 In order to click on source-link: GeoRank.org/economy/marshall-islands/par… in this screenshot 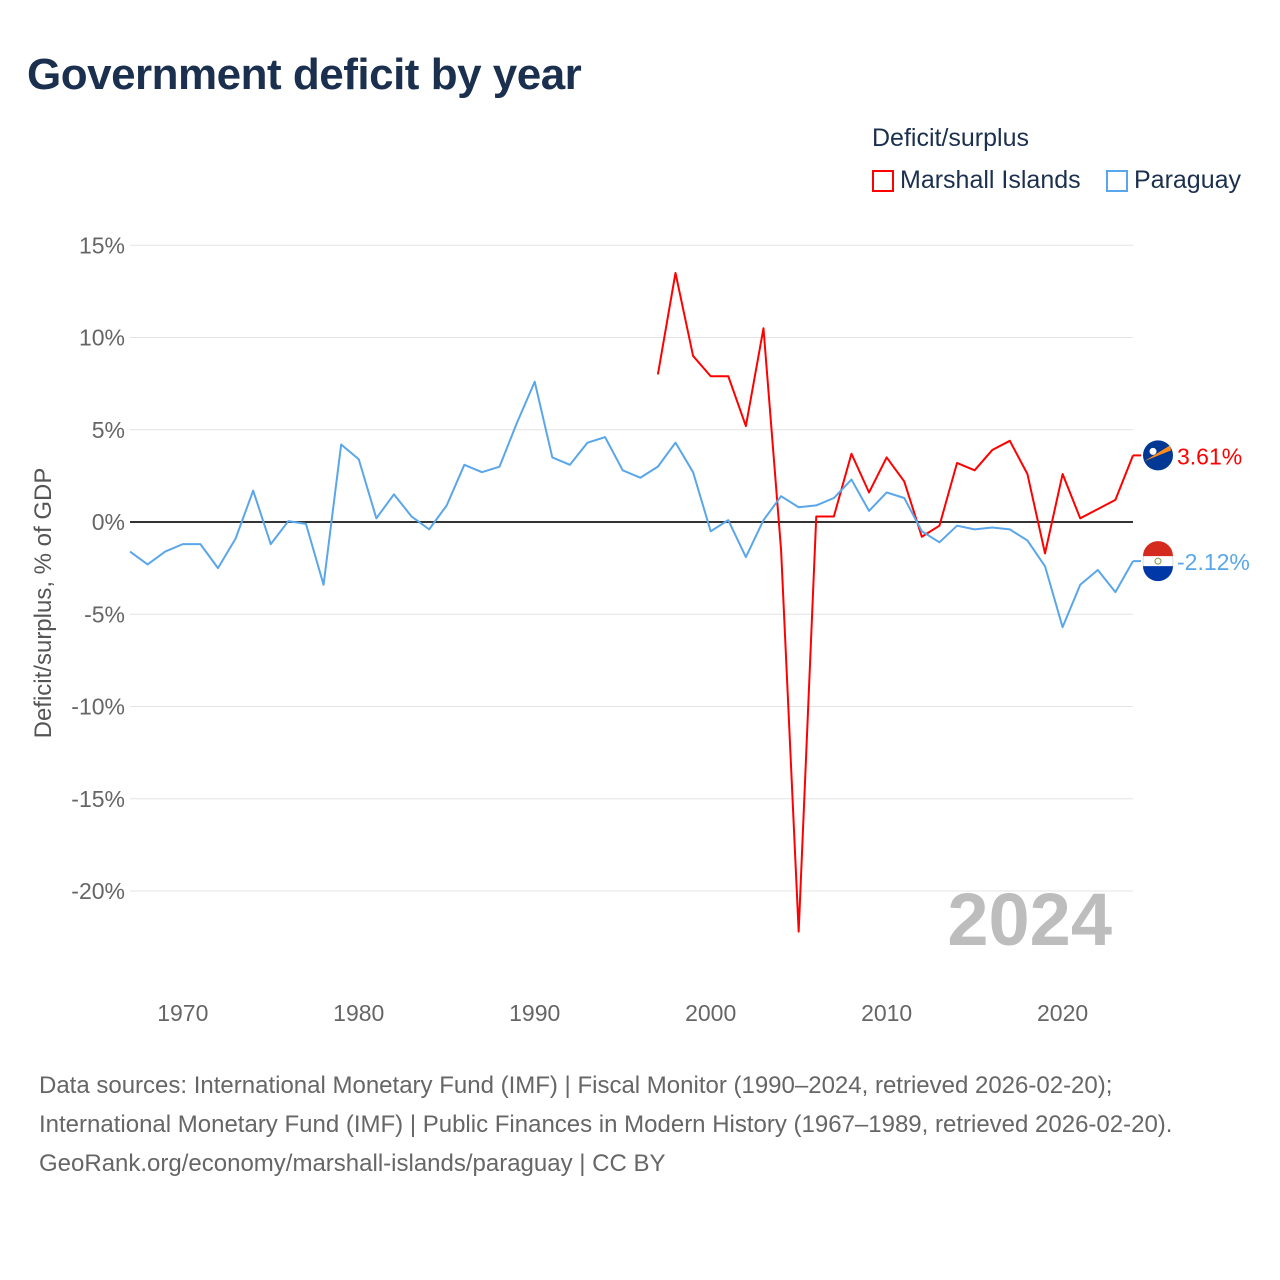, I will do `click(352, 1163)`.